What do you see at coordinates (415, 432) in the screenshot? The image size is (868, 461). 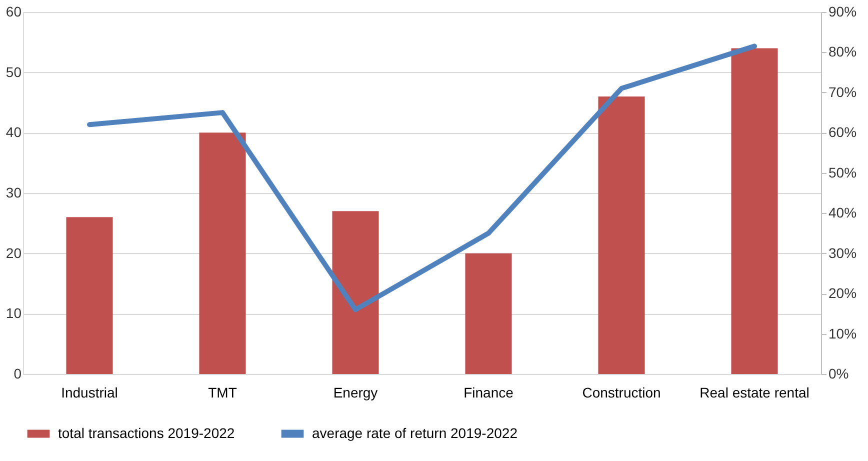 I see `legend-label: average rate of return 2019-2022` at bounding box center [415, 432].